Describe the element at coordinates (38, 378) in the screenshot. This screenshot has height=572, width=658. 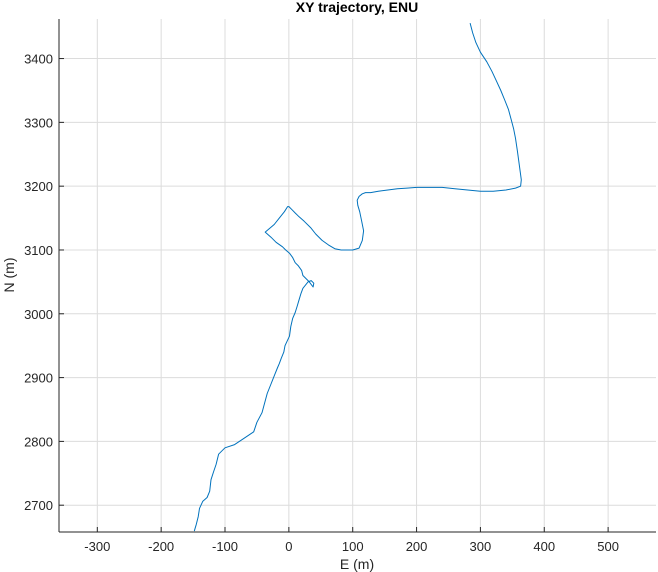
I see `y-tick-label: 2900` at that location.